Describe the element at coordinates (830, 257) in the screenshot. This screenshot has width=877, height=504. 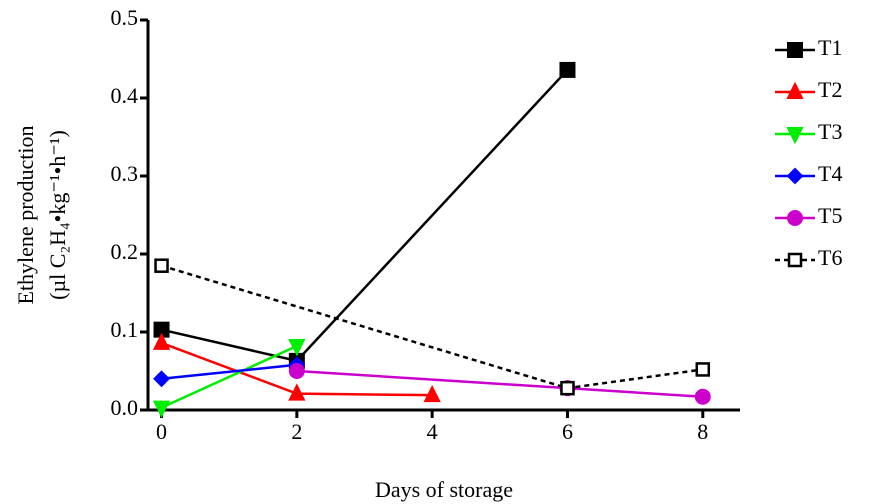
I see `legend-label: T6` at that location.